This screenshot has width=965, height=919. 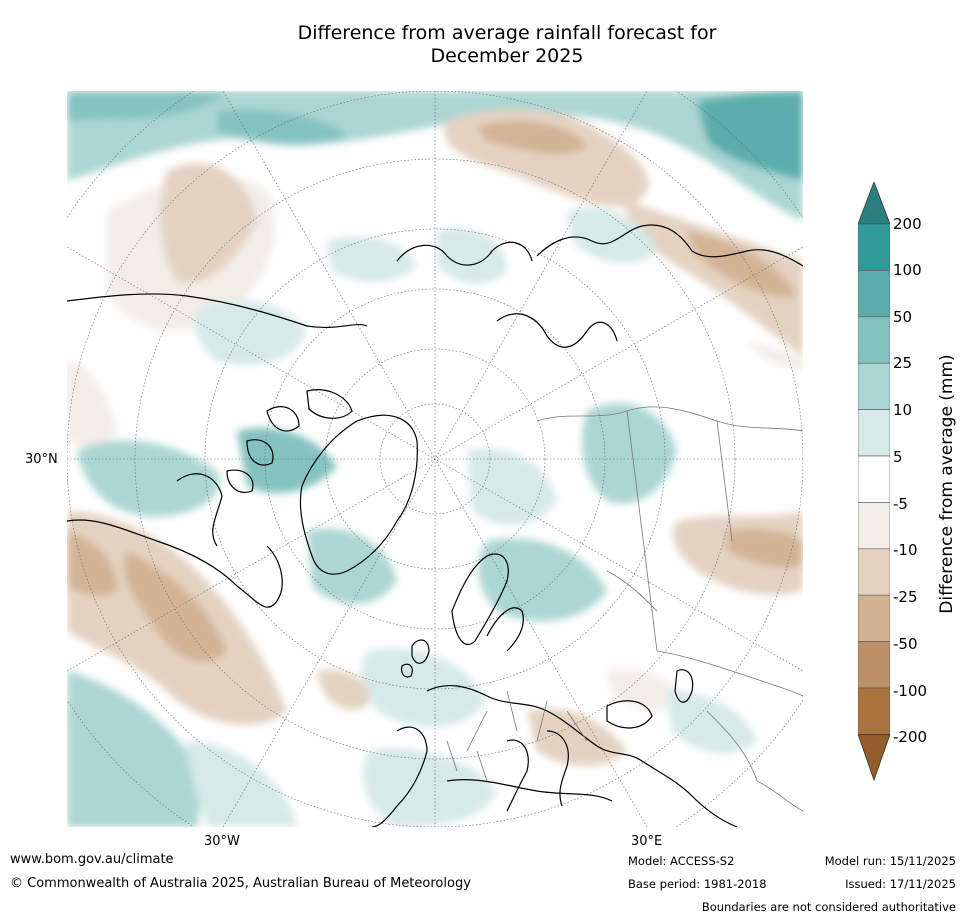 I want to click on colorbar-tick: 5, so click(x=898, y=457).